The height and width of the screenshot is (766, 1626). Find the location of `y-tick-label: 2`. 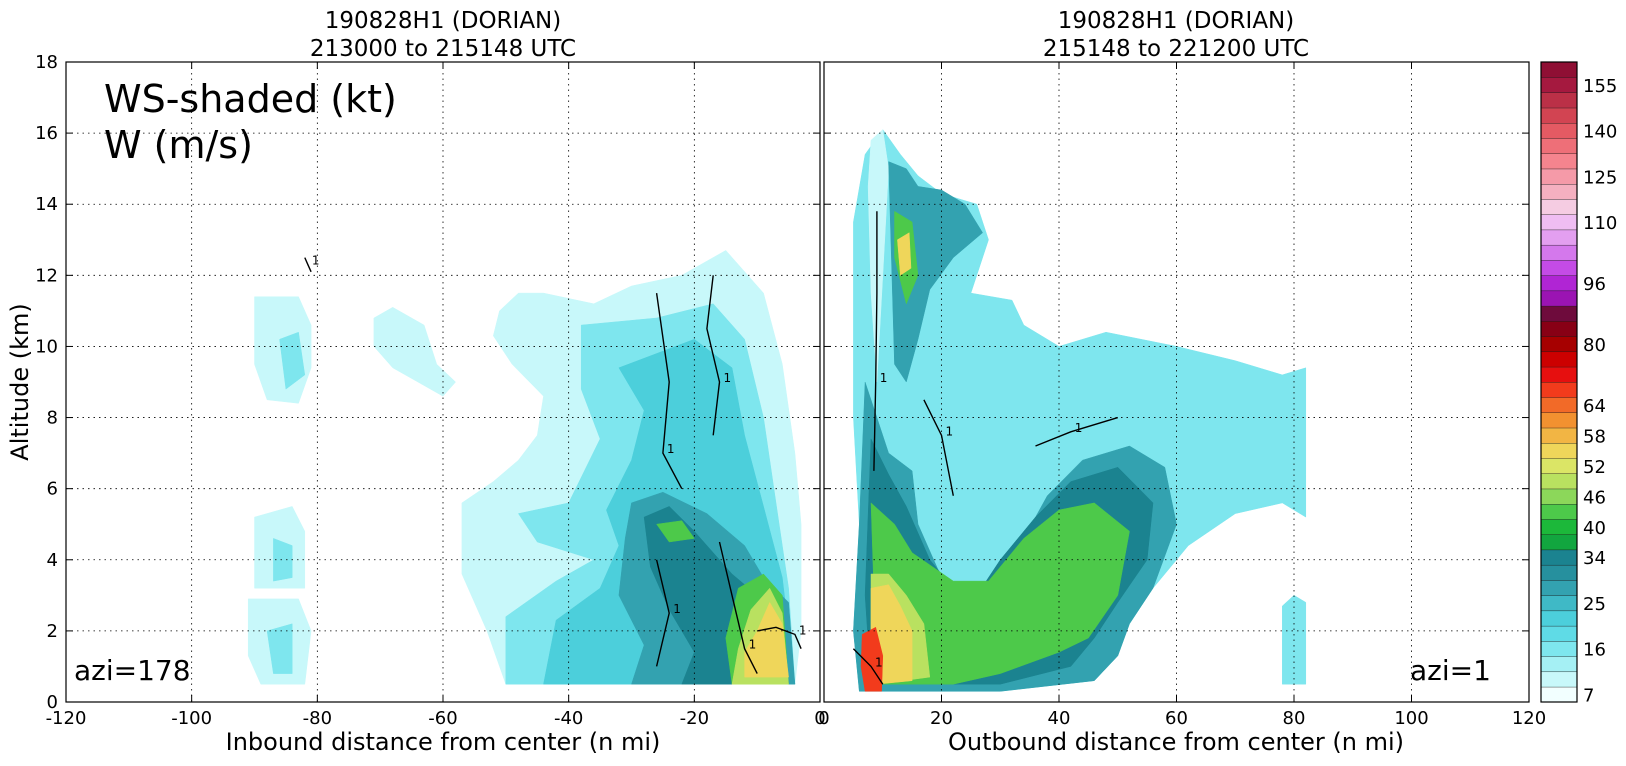

y-tick-label: 2 is located at coordinates (52, 631).